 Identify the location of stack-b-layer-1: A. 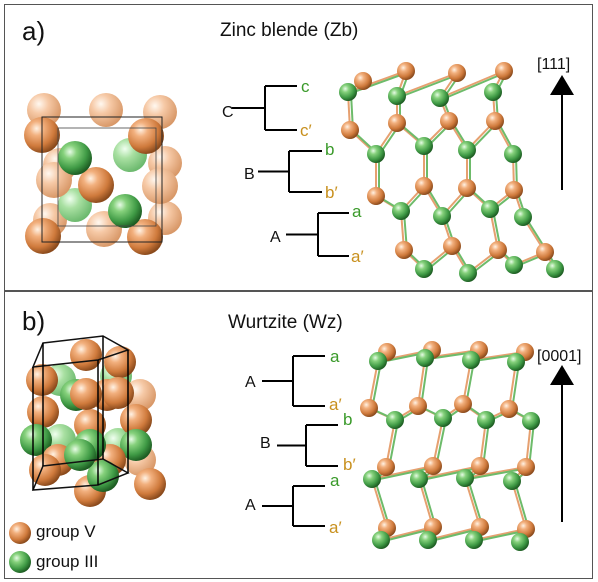
(250, 382).